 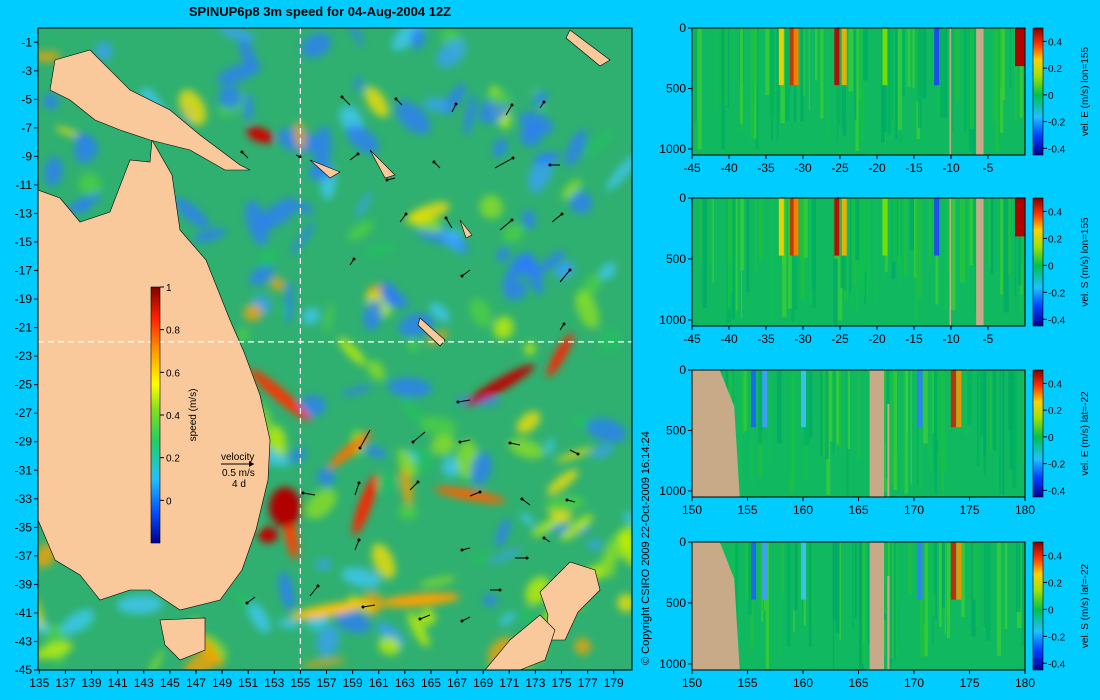 What do you see at coordinates (1055, 384) in the screenshot?
I see `section-colorbar-tick-label: 0.4` at bounding box center [1055, 384].